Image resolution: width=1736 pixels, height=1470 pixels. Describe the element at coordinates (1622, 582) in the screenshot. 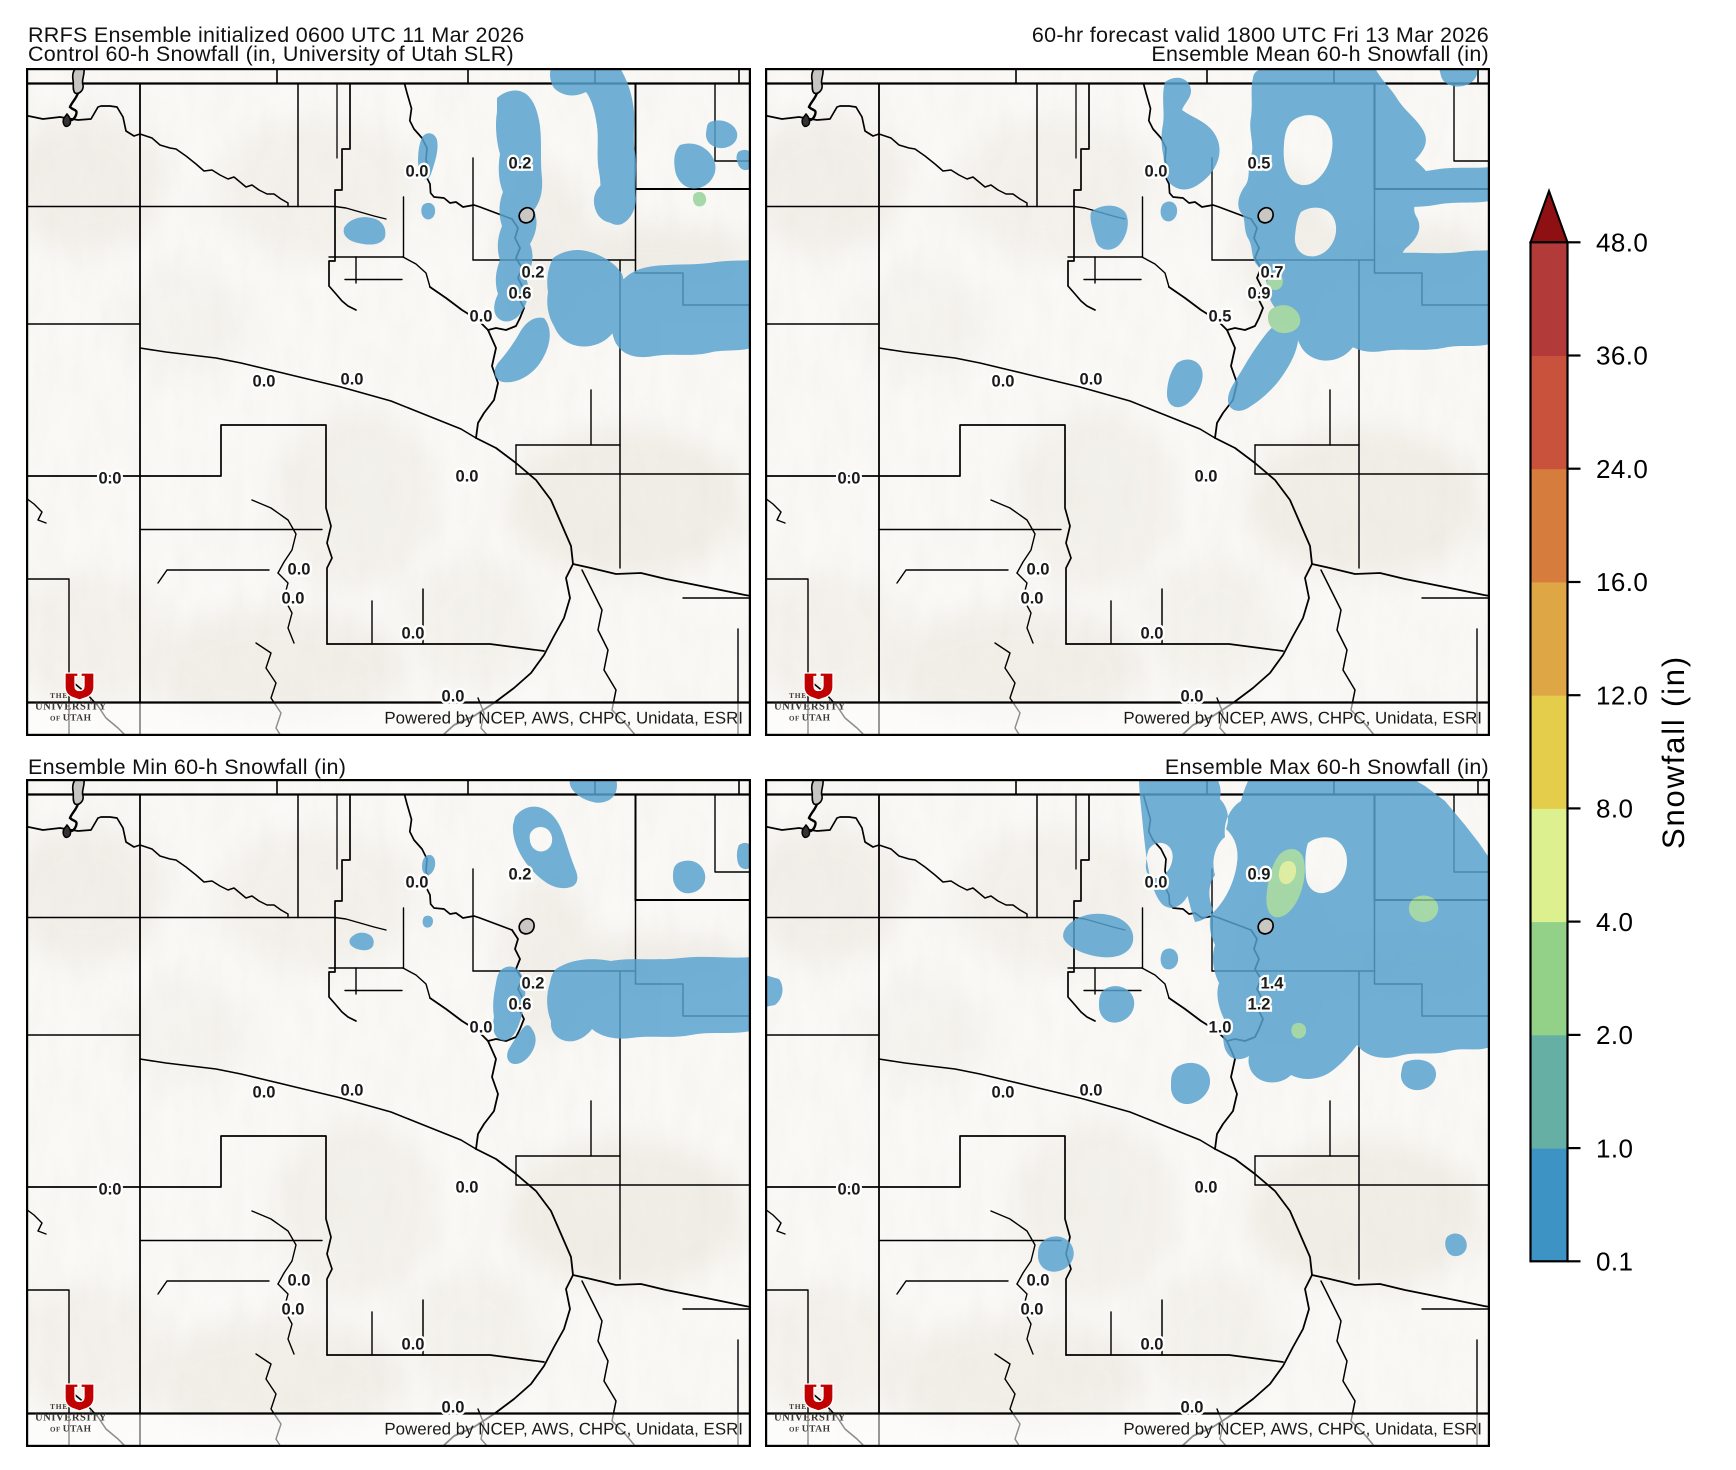

I see `svg-text: 16.0` at that location.